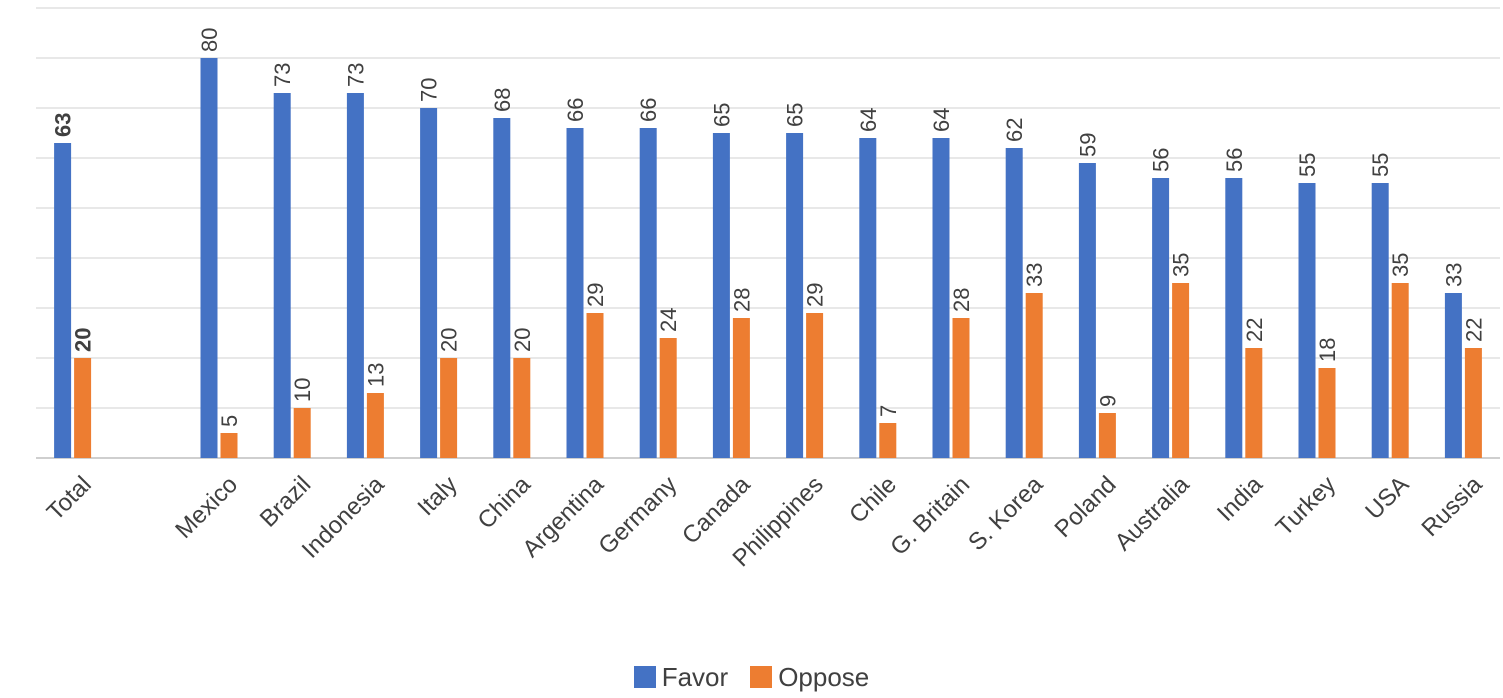 Image resolution: width=1503 pixels, height=698 pixels. Describe the element at coordinates (575, 293) in the screenshot. I see `bar-favor-argentina` at that location.